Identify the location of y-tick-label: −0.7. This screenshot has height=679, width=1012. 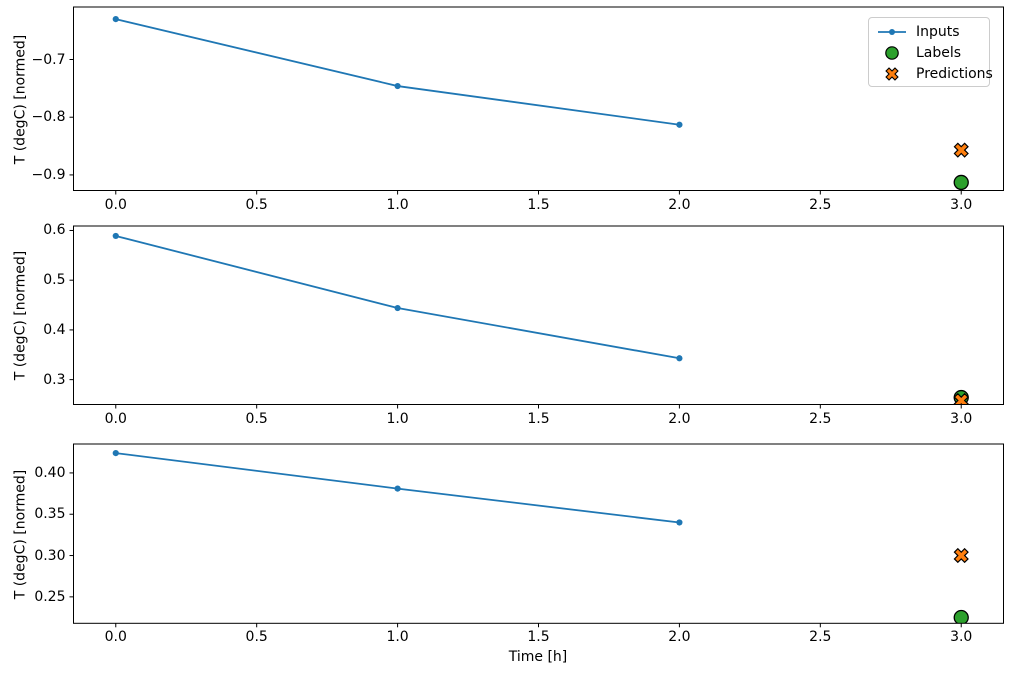
(48, 59).